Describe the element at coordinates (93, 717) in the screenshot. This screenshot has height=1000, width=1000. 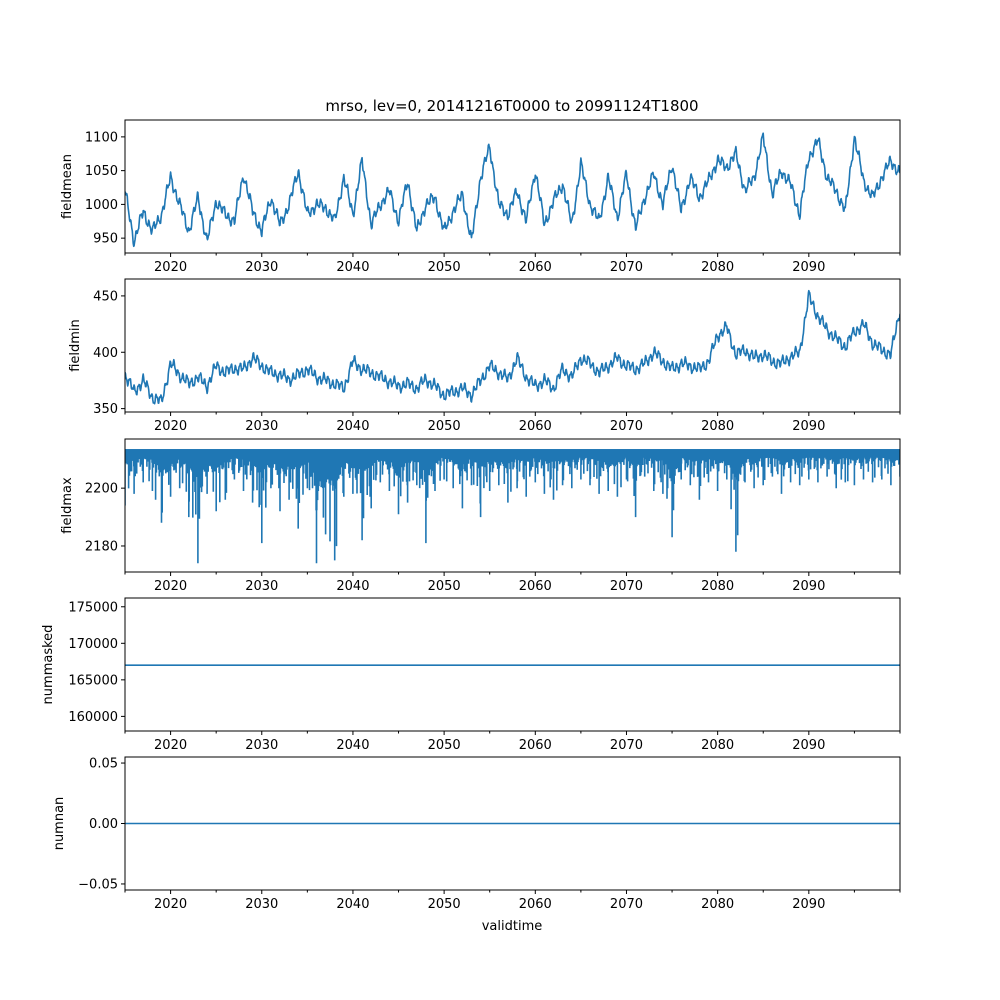
I see `y-tick-label: 160000` at that location.